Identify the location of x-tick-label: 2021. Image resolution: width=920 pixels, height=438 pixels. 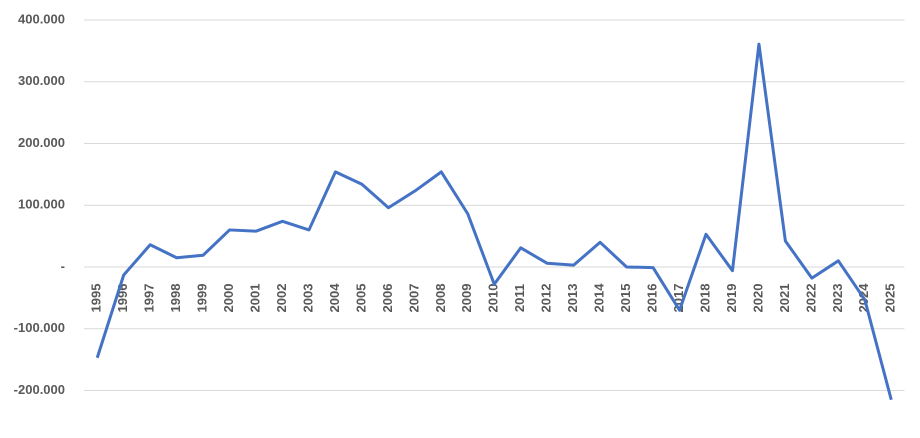
(784, 298).